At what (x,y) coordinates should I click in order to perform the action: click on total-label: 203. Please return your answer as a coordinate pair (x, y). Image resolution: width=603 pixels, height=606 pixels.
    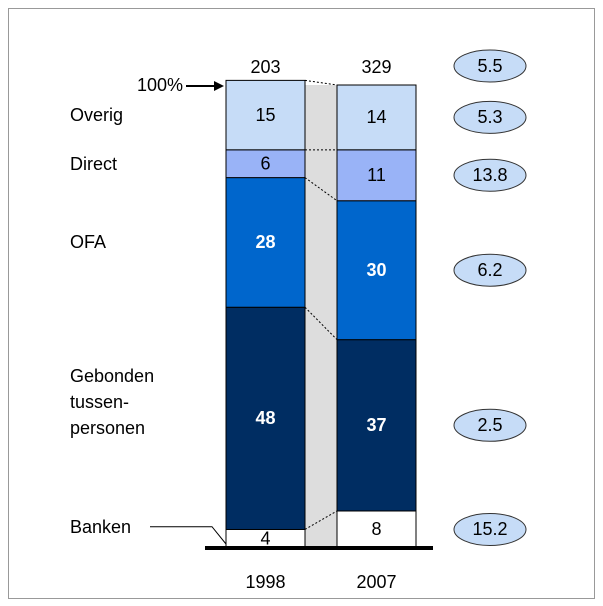
    Looking at the image, I should click on (265, 67).